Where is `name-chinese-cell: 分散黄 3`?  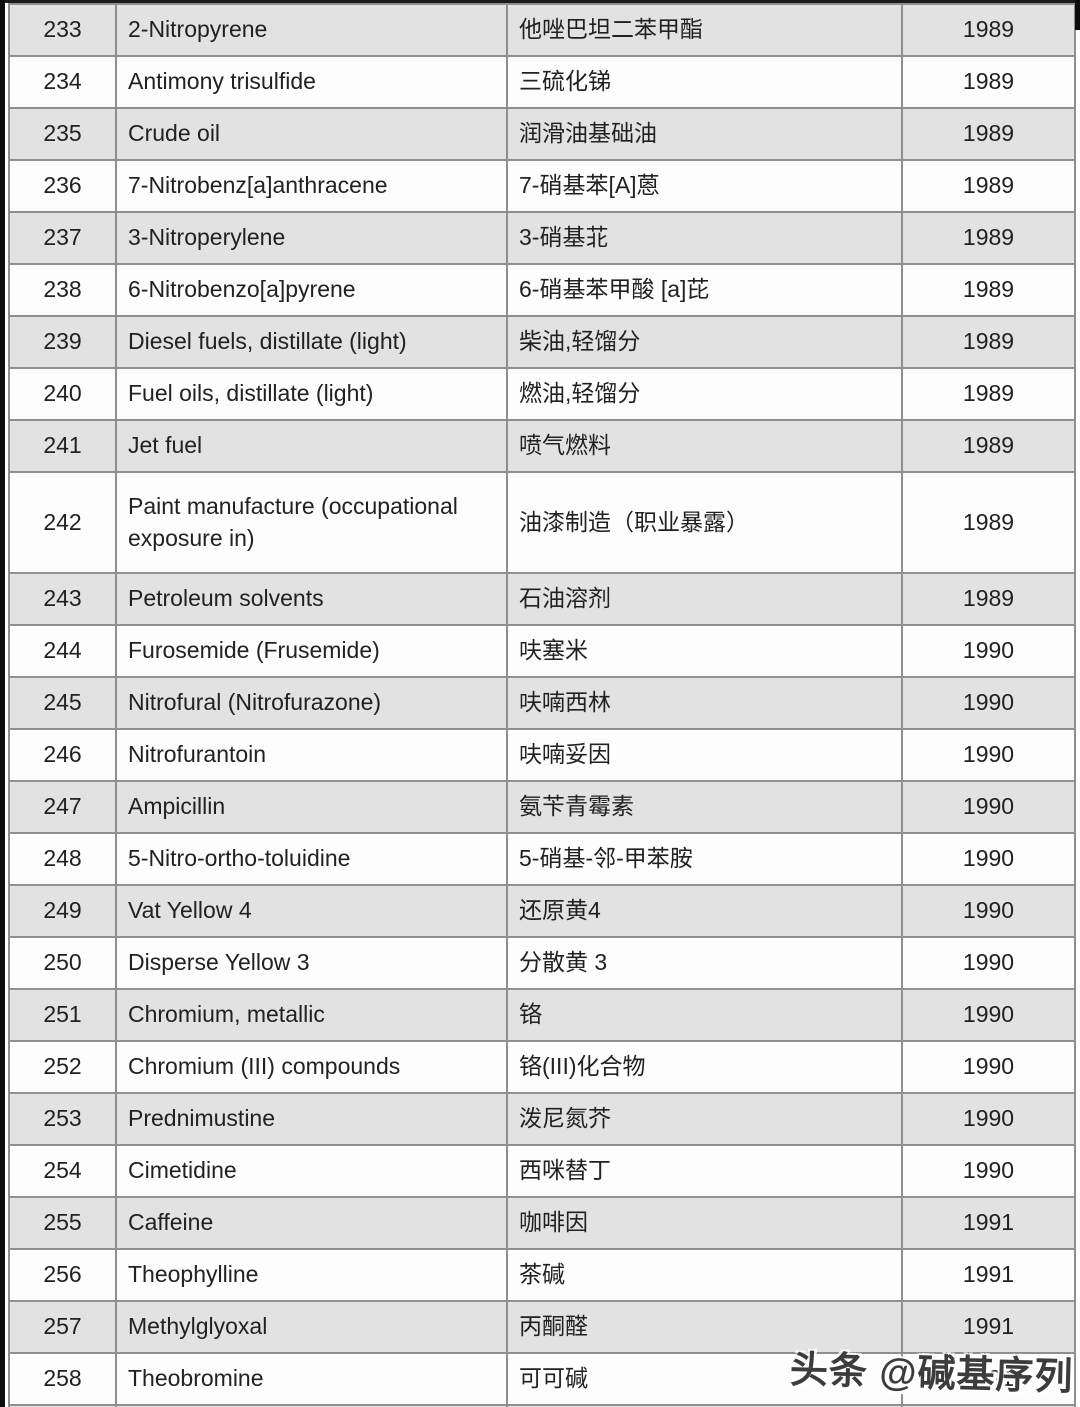
name-chinese-cell: 分散黄 3 is located at coordinates (704, 963).